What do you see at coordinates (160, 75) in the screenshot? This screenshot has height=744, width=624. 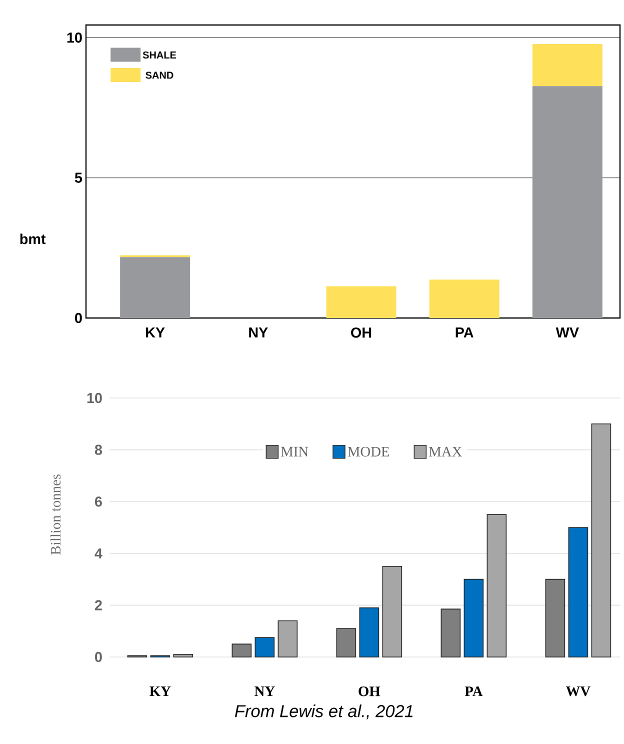 I see `legend-label: SAND` at bounding box center [160, 75].